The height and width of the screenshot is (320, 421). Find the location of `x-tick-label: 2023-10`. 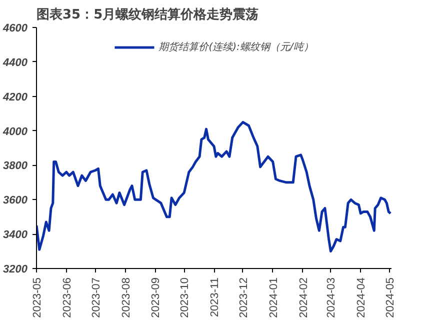

x-tick-label: 2023-10 is located at coordinates (185, 297).